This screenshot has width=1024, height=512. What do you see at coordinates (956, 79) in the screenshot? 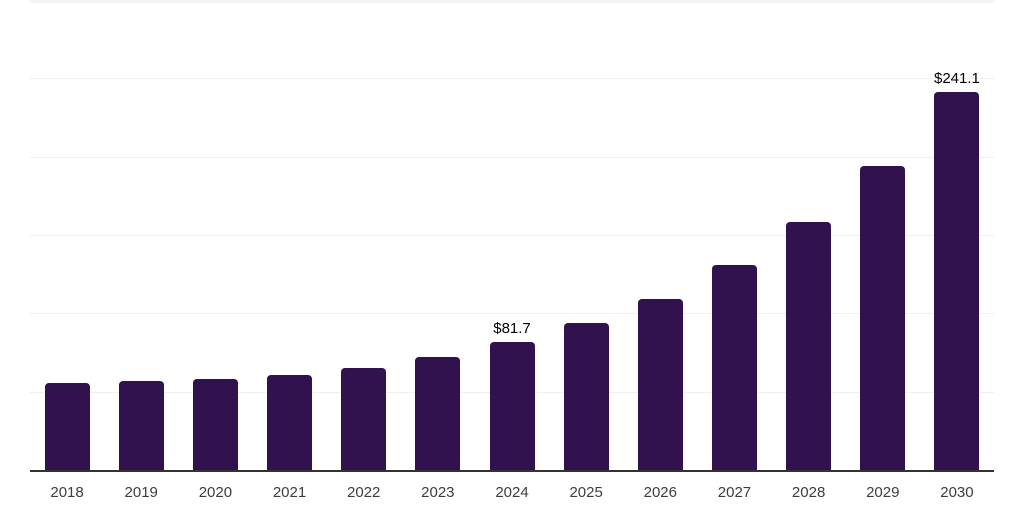
I see `bar-value-label-2030: $241.1` at bounding box center [956, 79].